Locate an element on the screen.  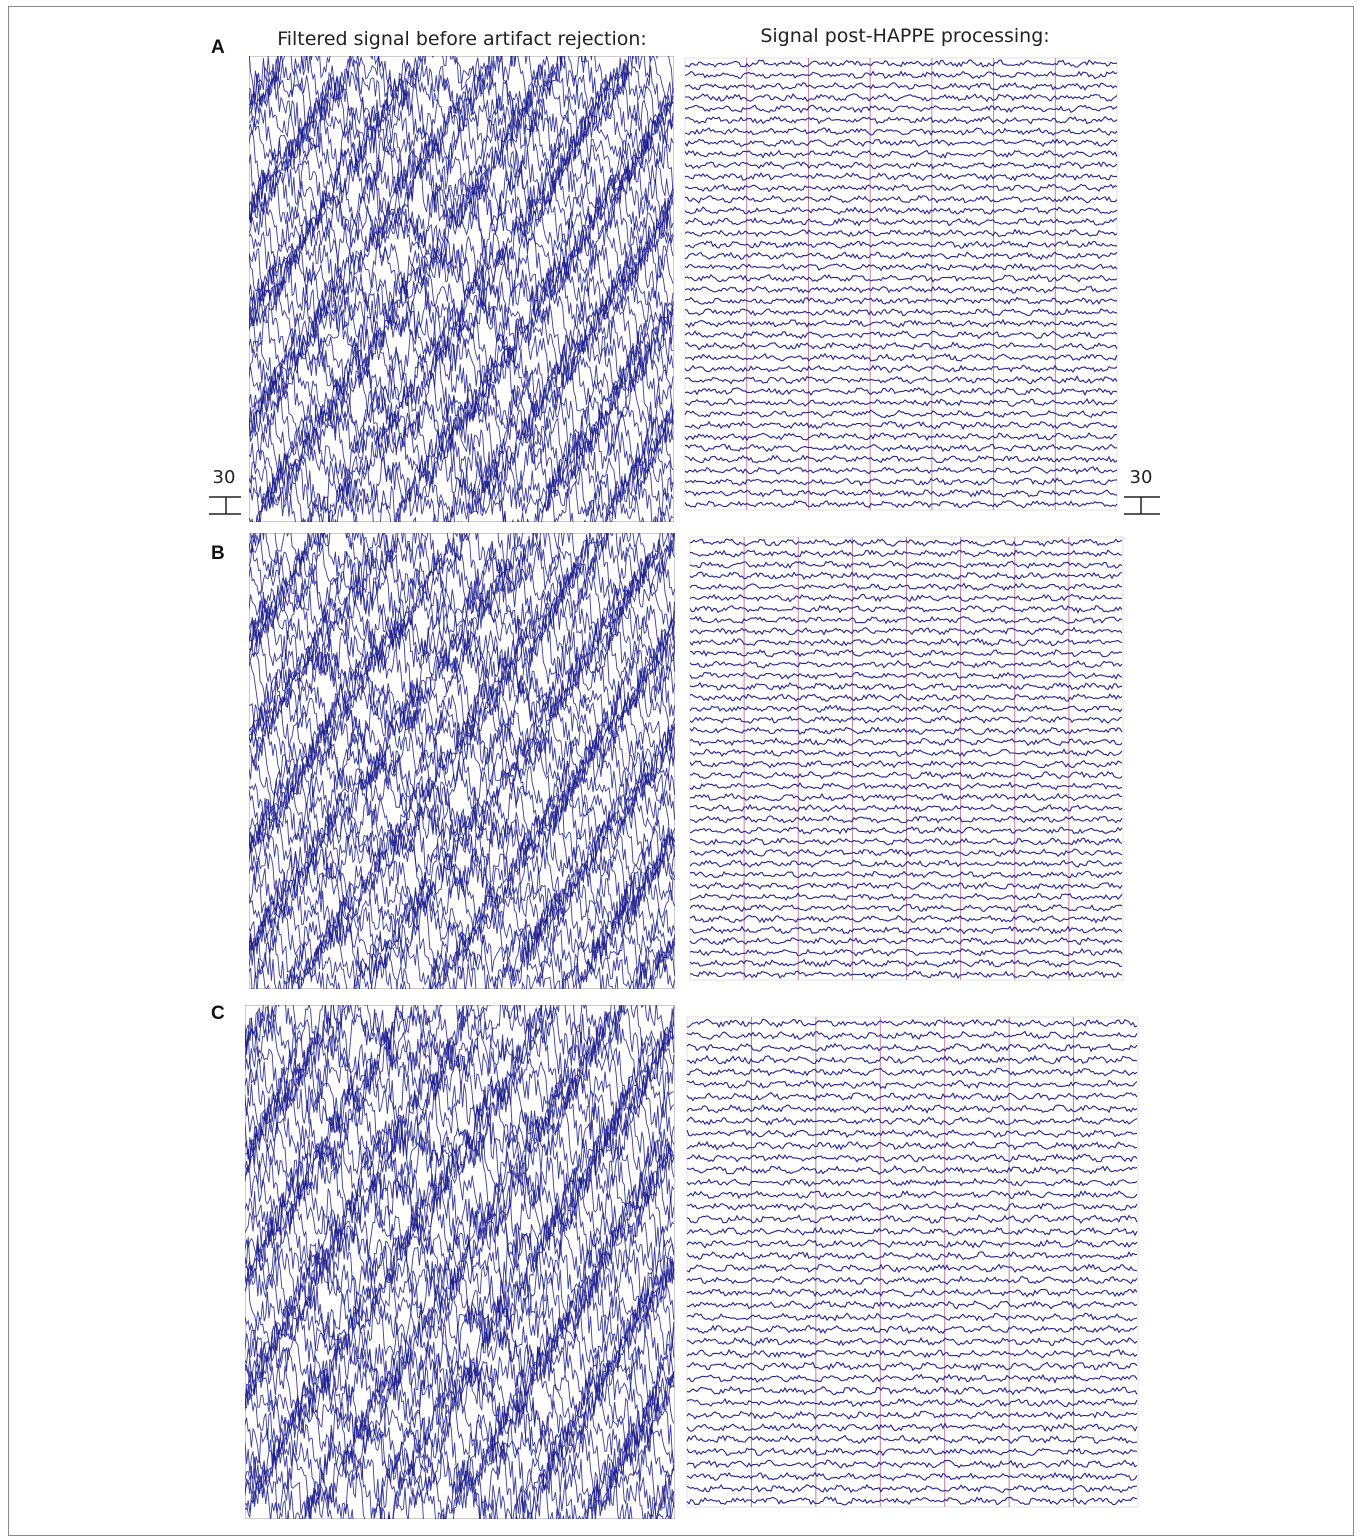
panel-label-a: A is located at coordinates (218, 47).